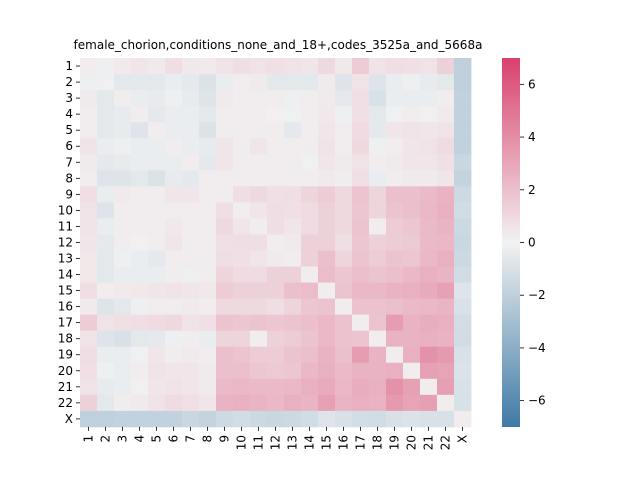 Image resolution: width=640 pixels, height=480 pixels. I want to click on x-tick-label: 11, so click(259, 442).